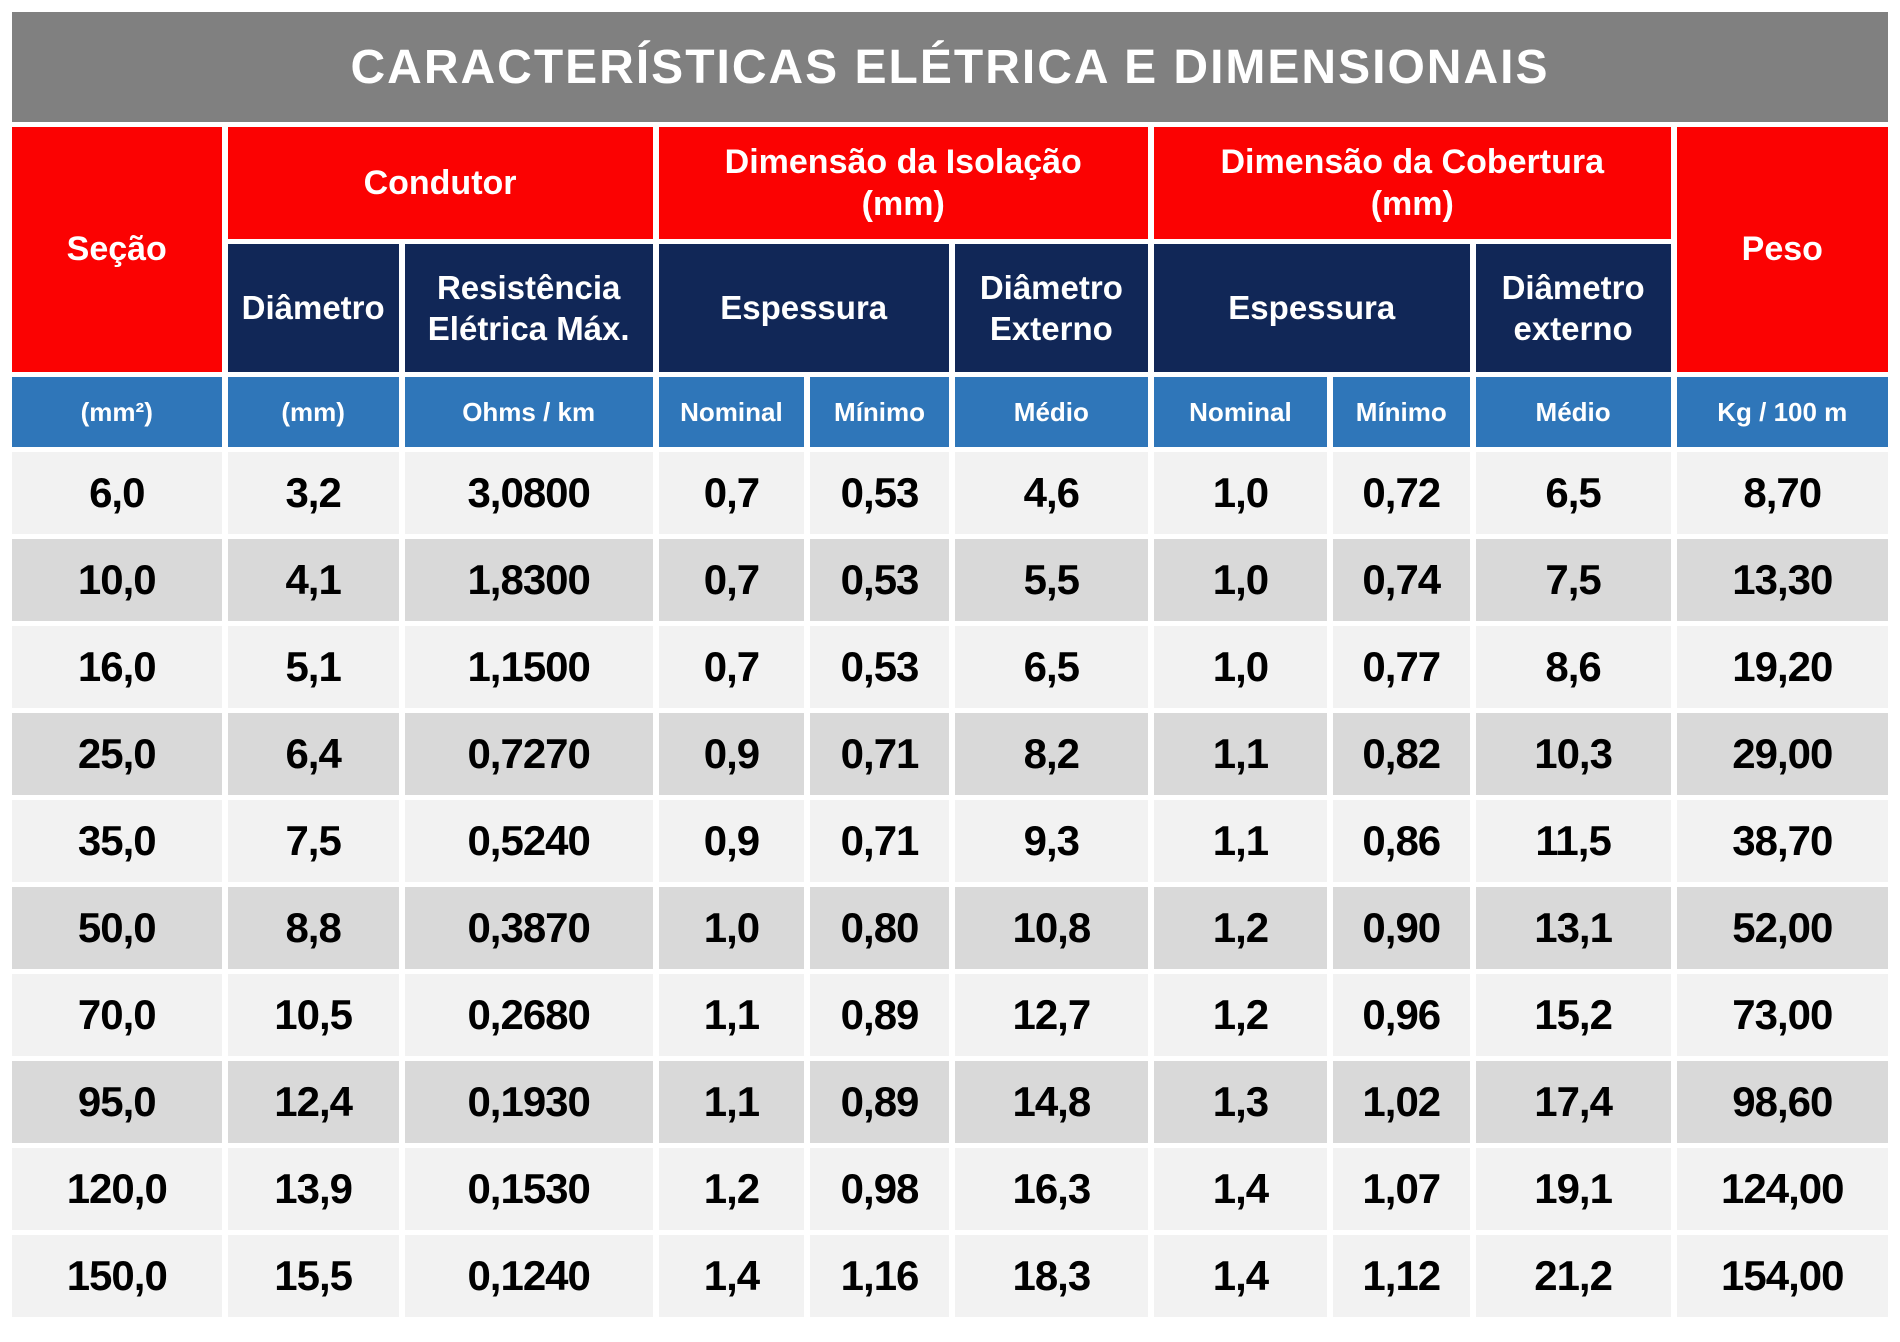 The image size is (1900, 1342). I want to click on header-diametro-externo-cobertura: Diâmetro externo, so click(1573, 308).